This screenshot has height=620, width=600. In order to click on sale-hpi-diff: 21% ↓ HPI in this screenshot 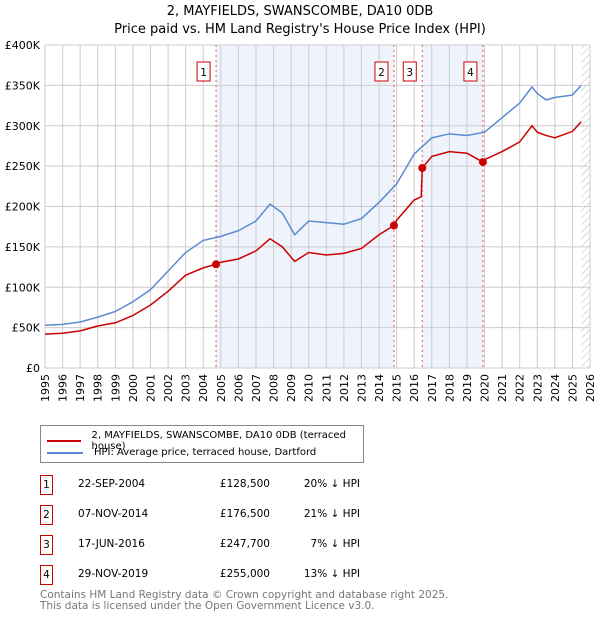, I will do `click(331, 514)`.